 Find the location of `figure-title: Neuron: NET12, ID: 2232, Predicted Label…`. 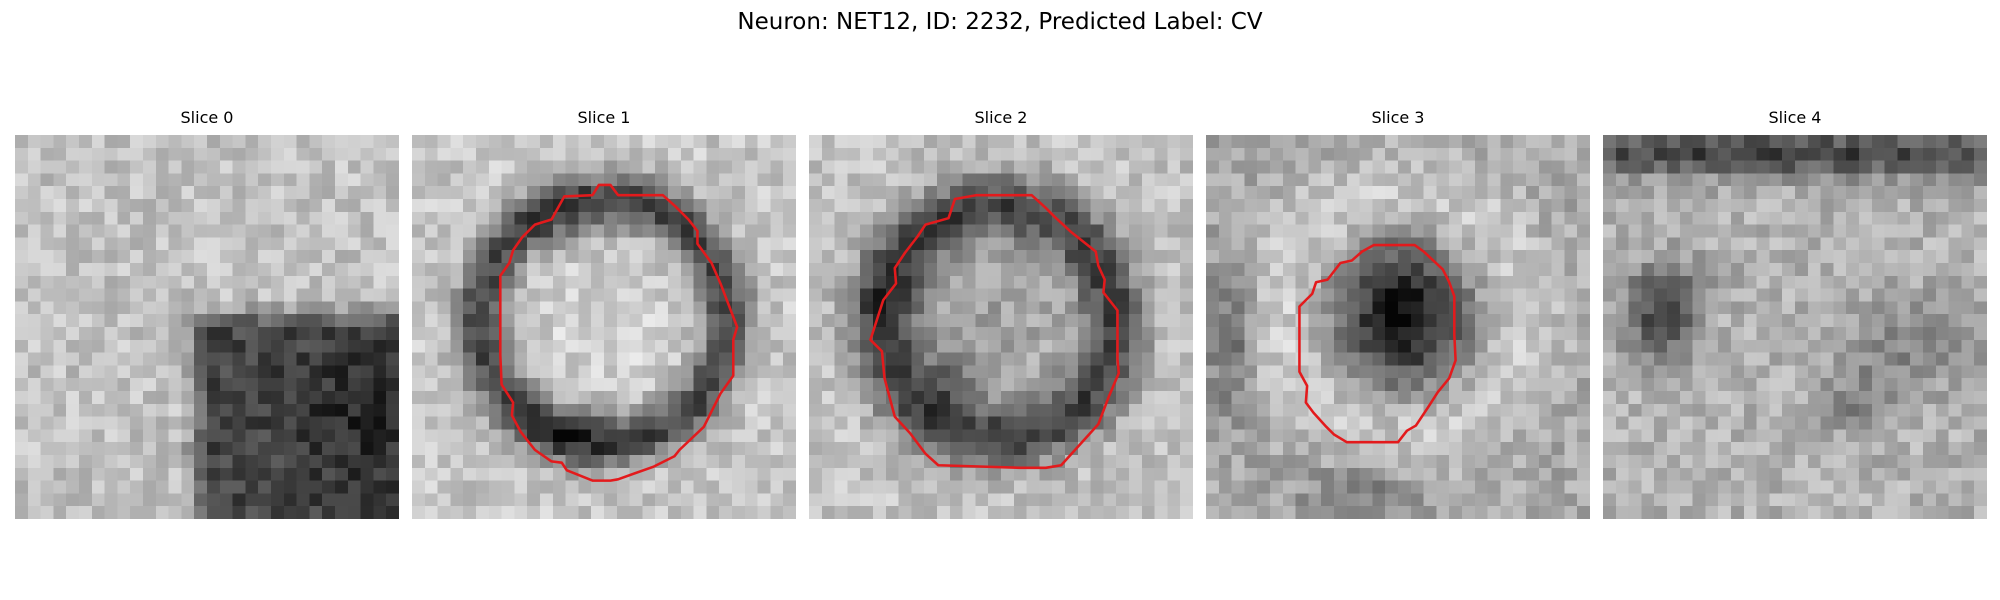

figure-title: Neuron: NET12, ID: 2232, Predicted Label… is located at coordinates (1000, 22).